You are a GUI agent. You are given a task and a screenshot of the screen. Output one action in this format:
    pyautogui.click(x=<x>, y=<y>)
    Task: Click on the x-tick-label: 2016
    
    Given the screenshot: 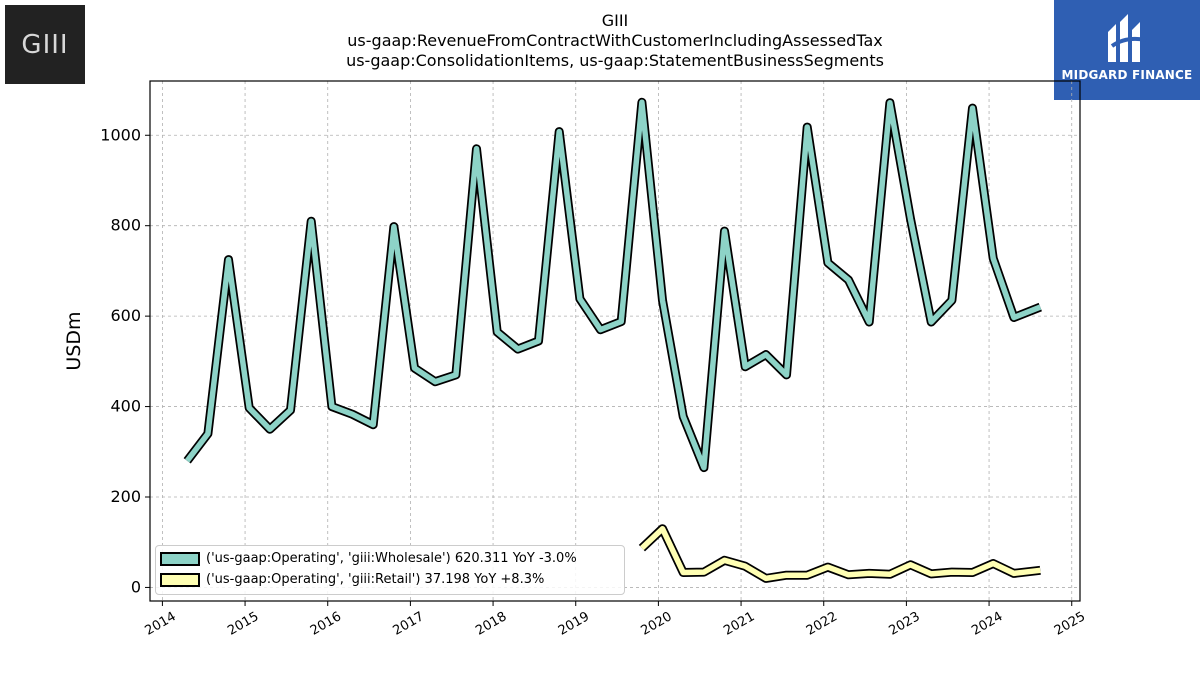 What is the action you would take?
    pyautogui.click(x=326, y=624)
    